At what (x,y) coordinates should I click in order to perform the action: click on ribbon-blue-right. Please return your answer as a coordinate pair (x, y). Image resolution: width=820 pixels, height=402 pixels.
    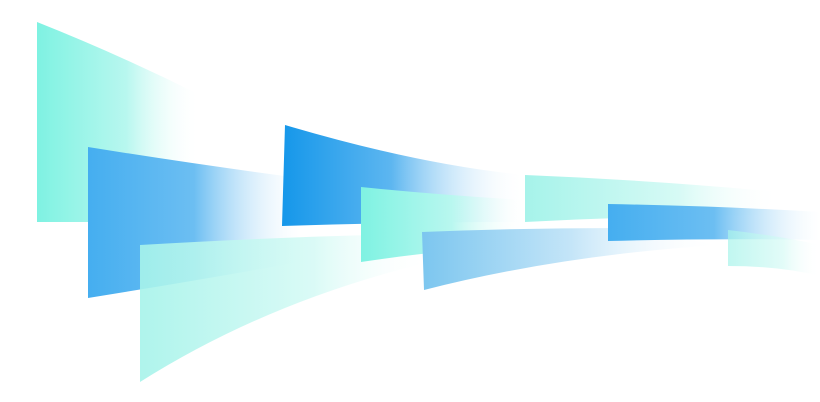
    Looking at the image, I should click on (714, 222).